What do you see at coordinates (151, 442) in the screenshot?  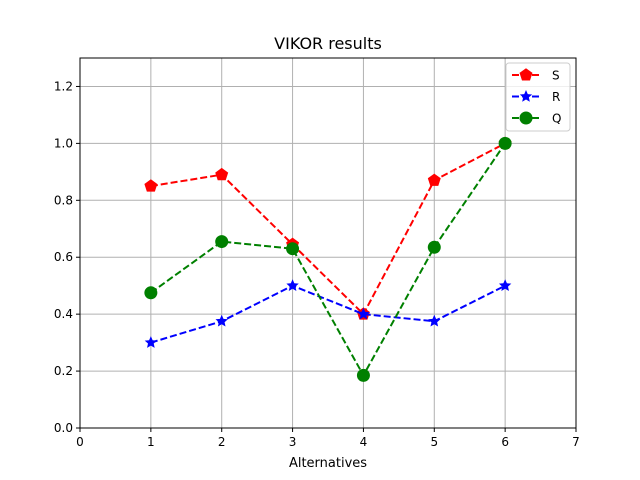 I see `x-tick-label: 1` at bounding box center [151, 442].